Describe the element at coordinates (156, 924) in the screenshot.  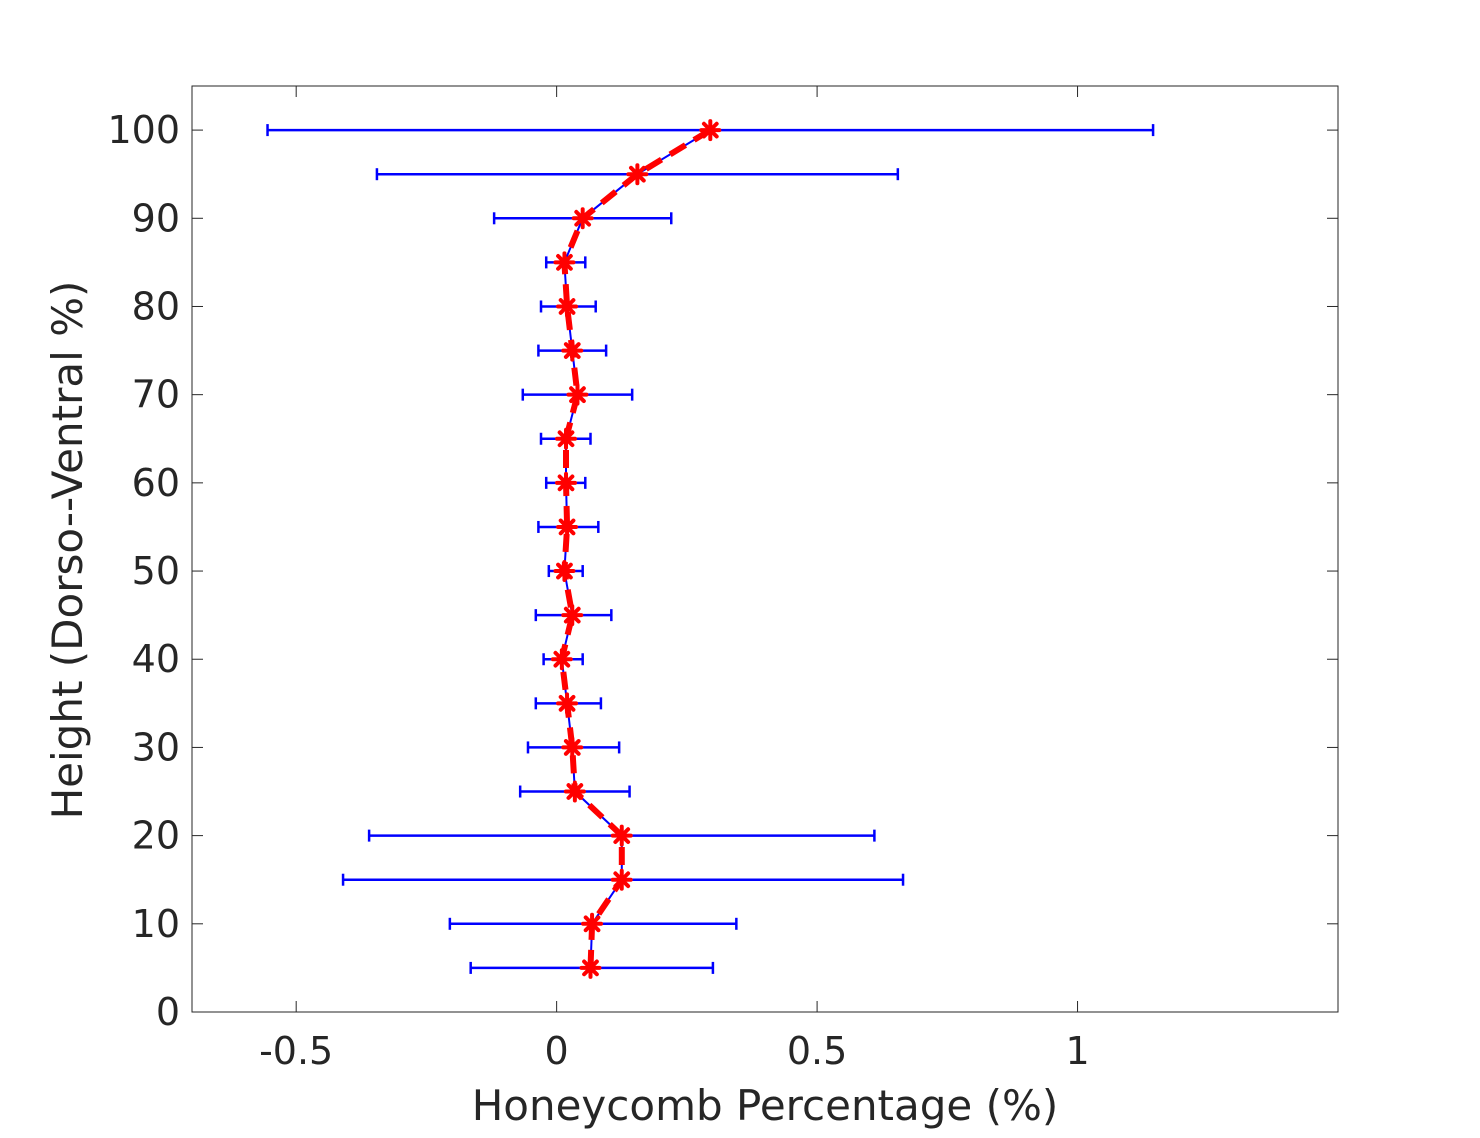
I see `y-tick-label: 10` at that location.